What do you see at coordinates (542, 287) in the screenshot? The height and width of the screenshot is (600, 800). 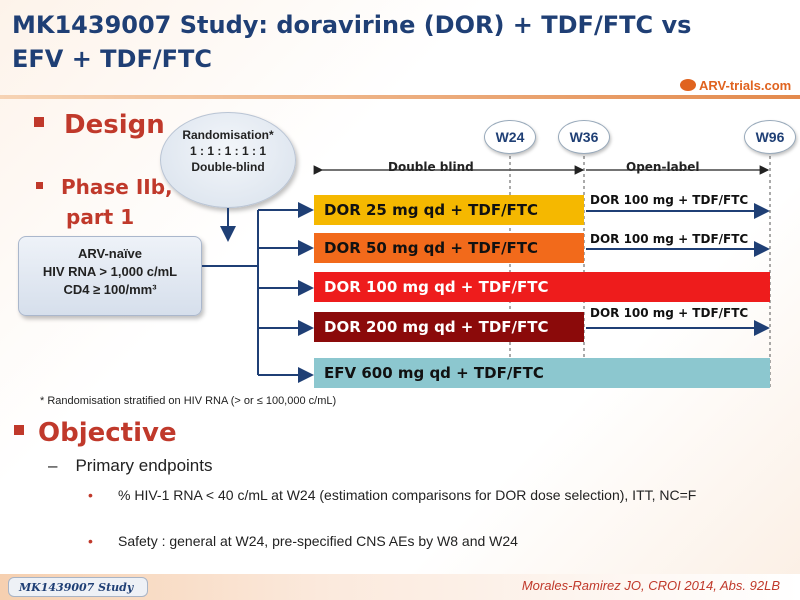 I see `arm-dor-100: DOR 100 mg qd + TDF/FTC` at bounding box center [542, 287].